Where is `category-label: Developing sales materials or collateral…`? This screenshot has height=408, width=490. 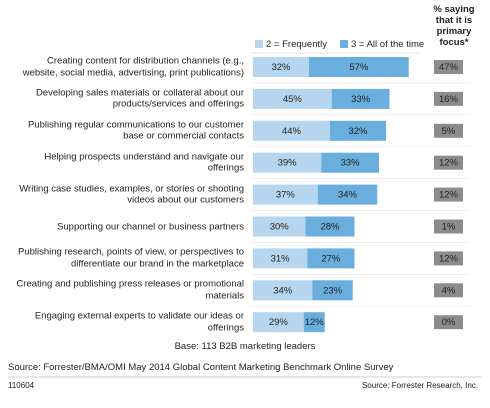 category-label: Developing sales materials or collateral… is located at coordinates (139, 98).